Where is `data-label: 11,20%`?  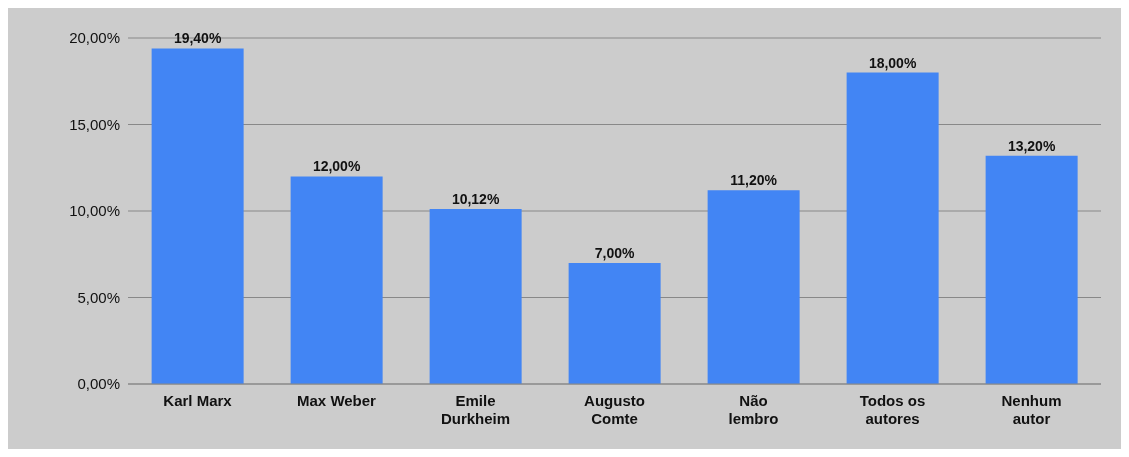 data-label: 11,20% is located at coordinates (754, 180).